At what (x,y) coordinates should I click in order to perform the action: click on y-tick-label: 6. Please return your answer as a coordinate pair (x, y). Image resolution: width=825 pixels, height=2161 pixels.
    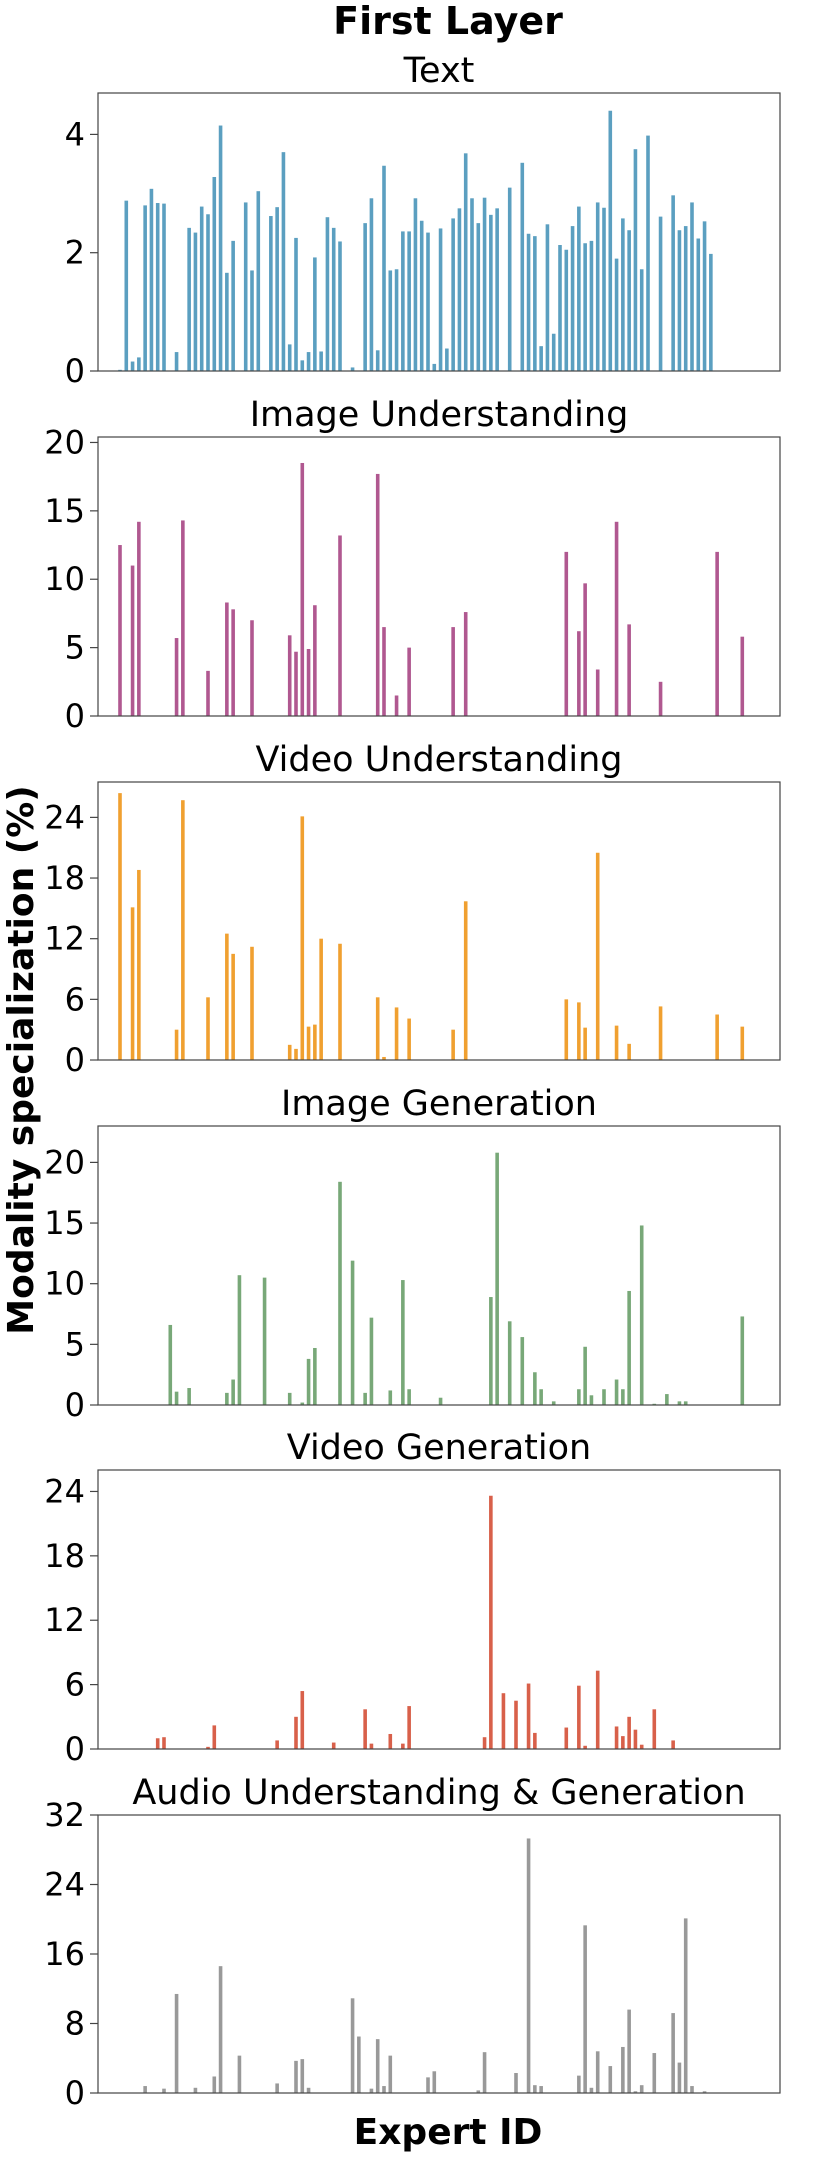
    Looking at the image, I should click on (75, 999).